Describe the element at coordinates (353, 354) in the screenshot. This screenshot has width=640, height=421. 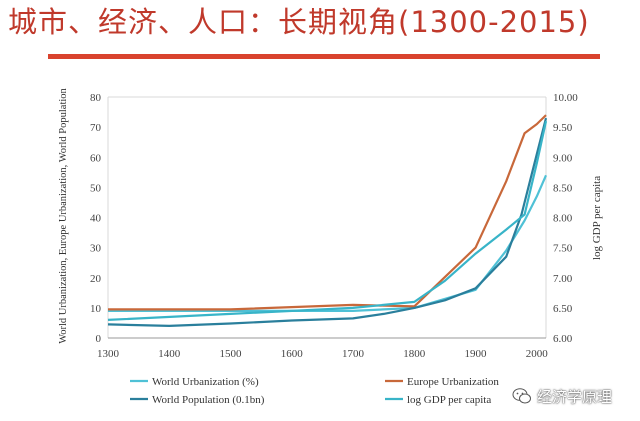
I see `x-tick-label: 1700` at that location.